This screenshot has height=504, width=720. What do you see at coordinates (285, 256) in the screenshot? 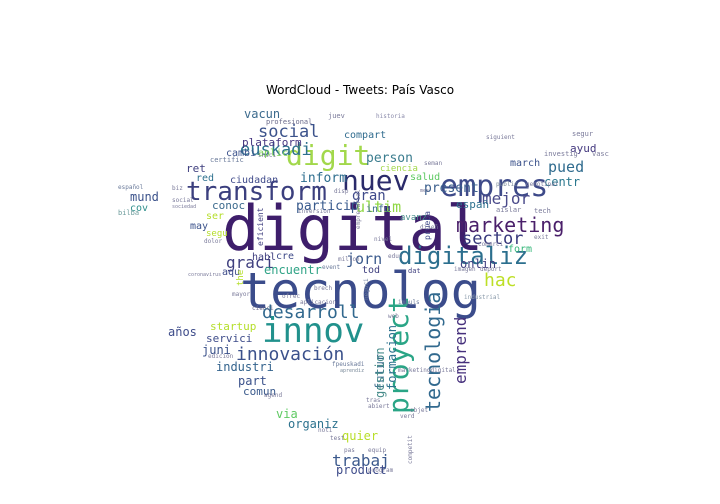
I see `word-cre: cre` at bounding box center [285, 256].